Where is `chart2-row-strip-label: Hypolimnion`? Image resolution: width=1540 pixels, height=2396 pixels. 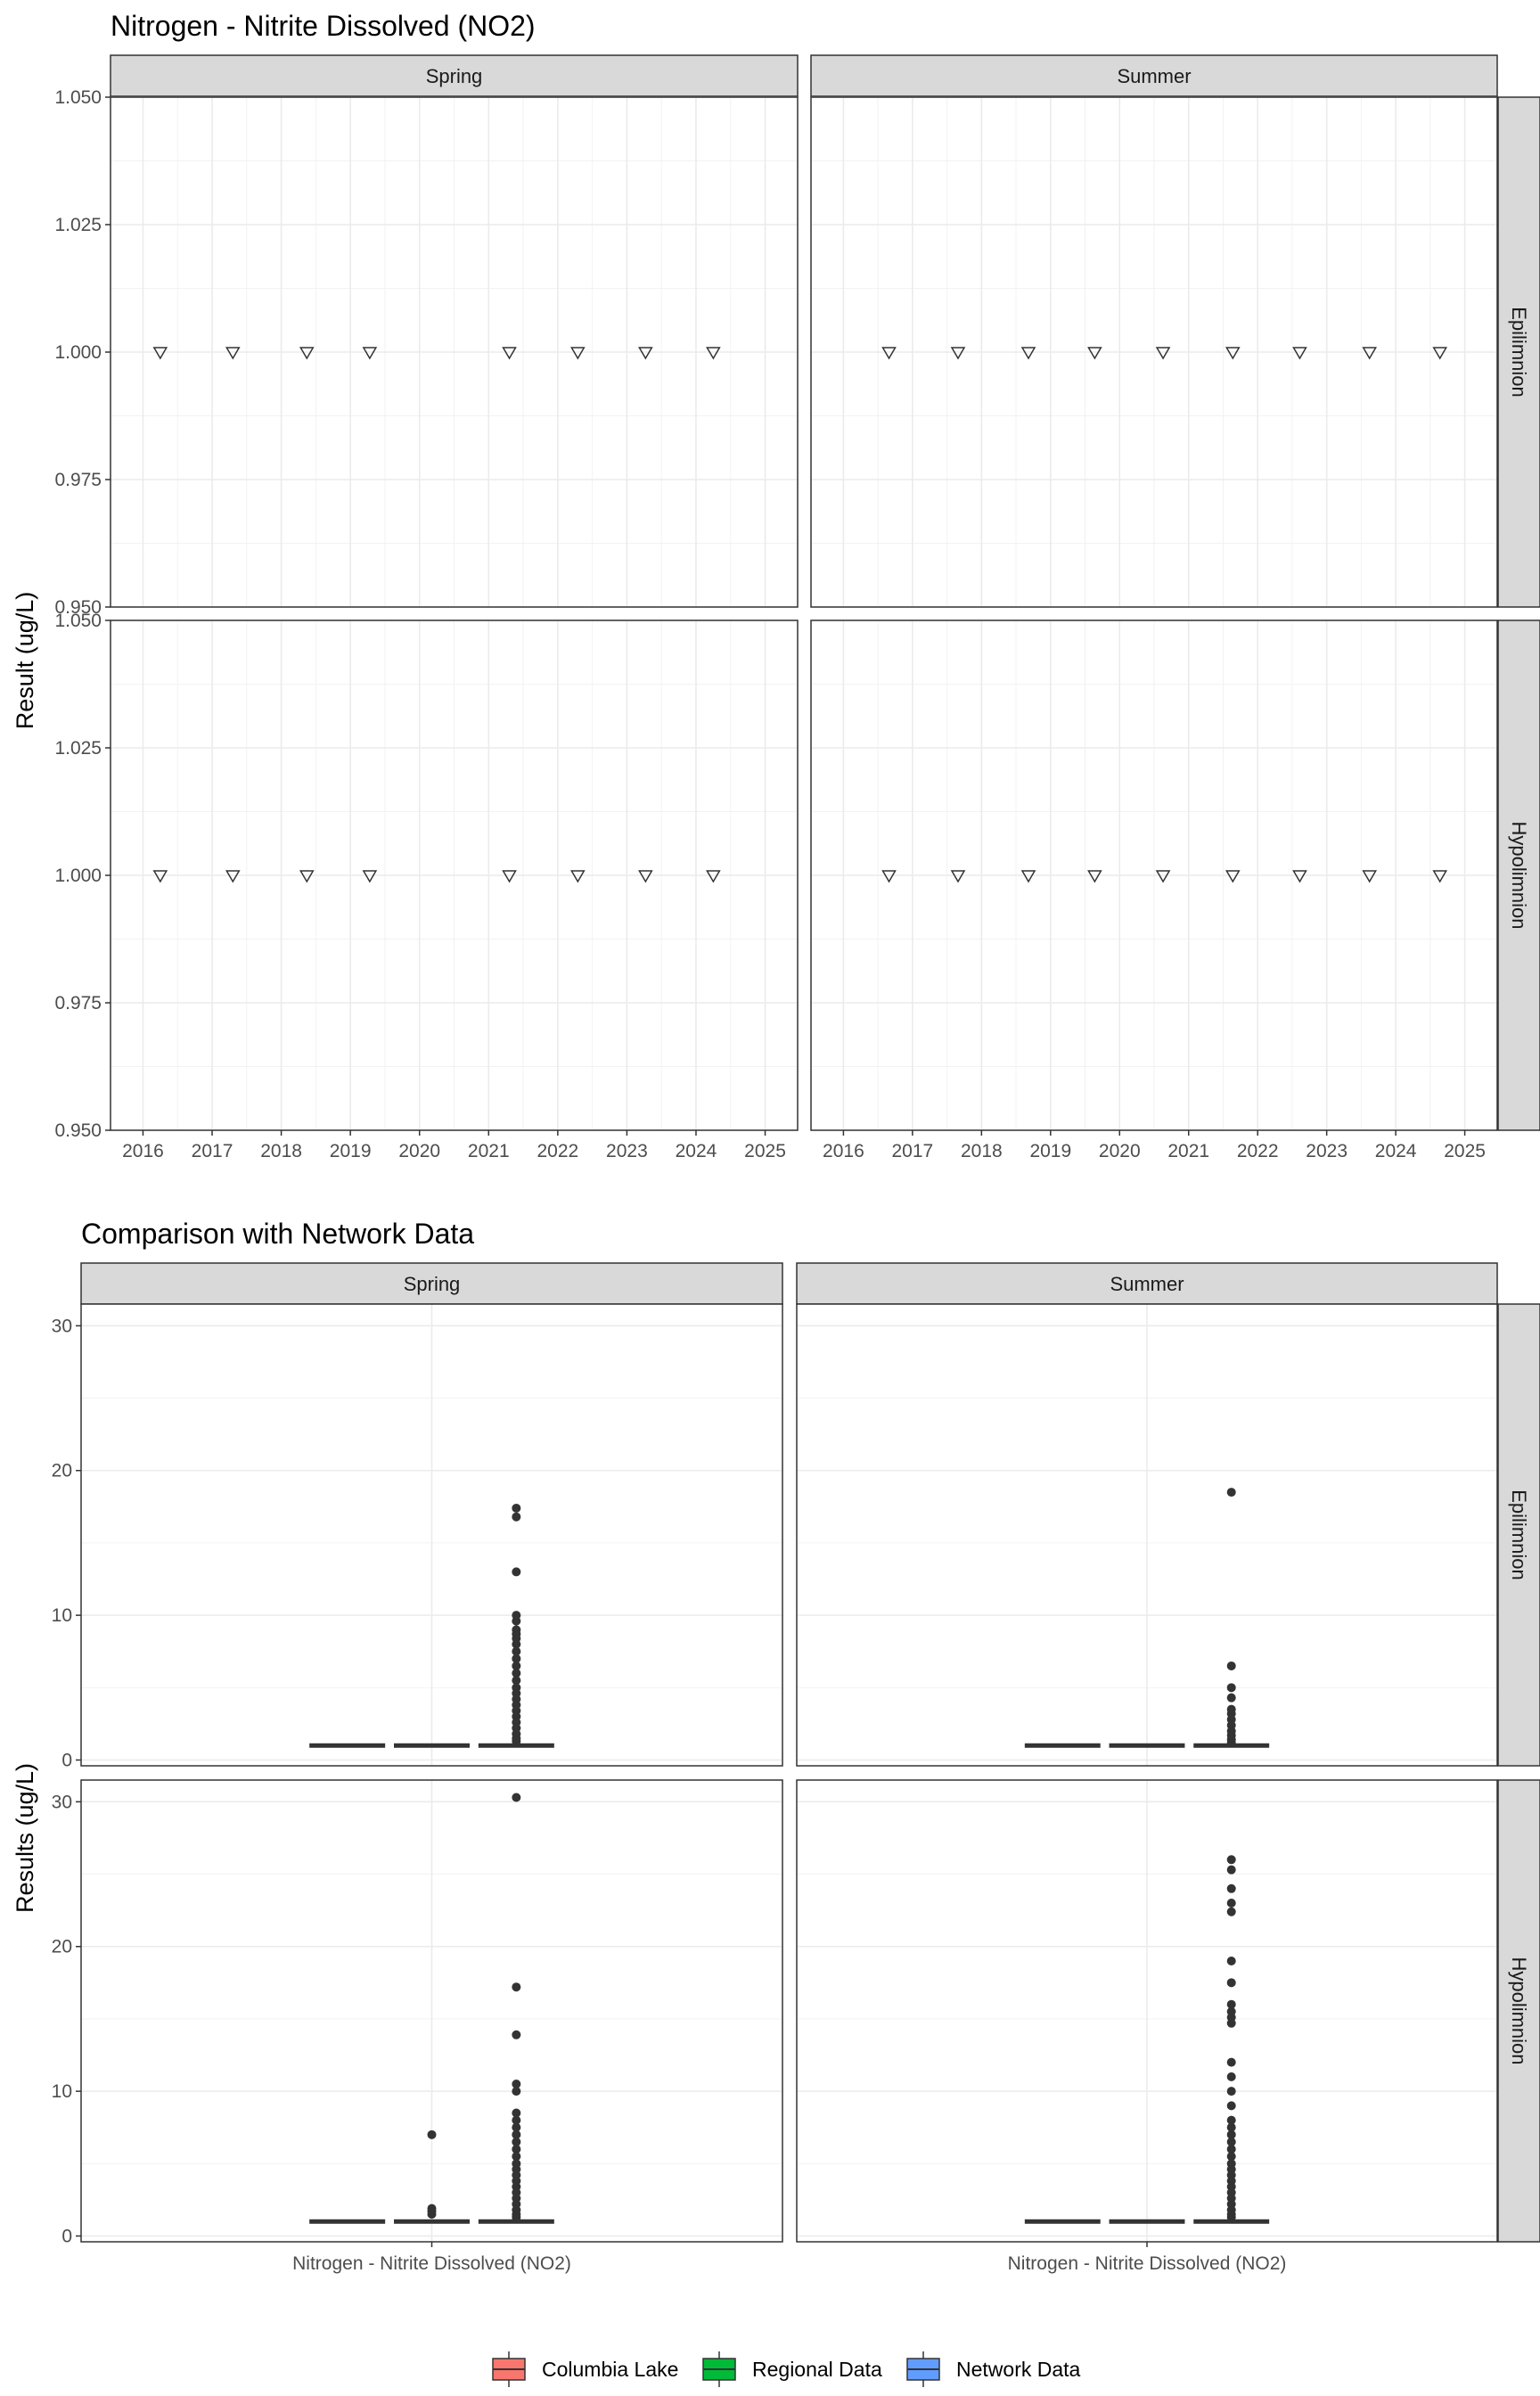
chart2-row-strip-label: Hypolimnion is located at coordinates (1519, 2011).